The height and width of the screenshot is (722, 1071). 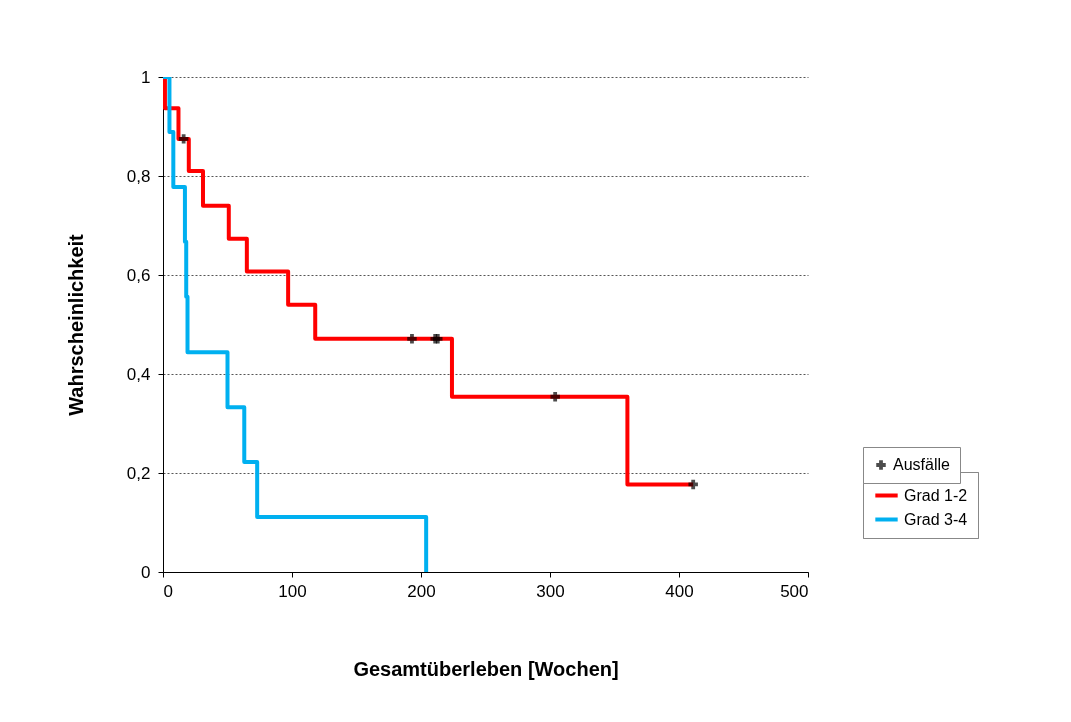 What do you see at coordinates (922, 464) in the screenshot?
I see `legend-label: Ausfälle` at bounding box center [922, 464].